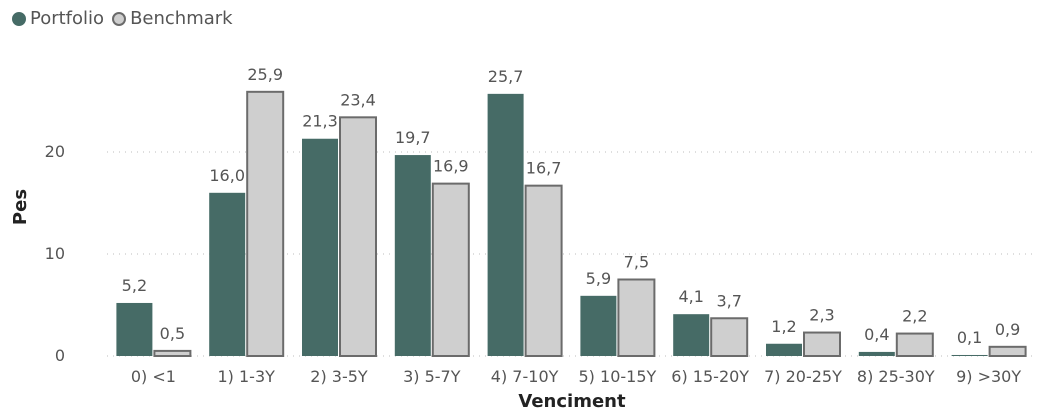 The width and height of the screenshot is (1042, 418). I want to click on x-tick-label: 8) 25-30Y, so click(896, 376).